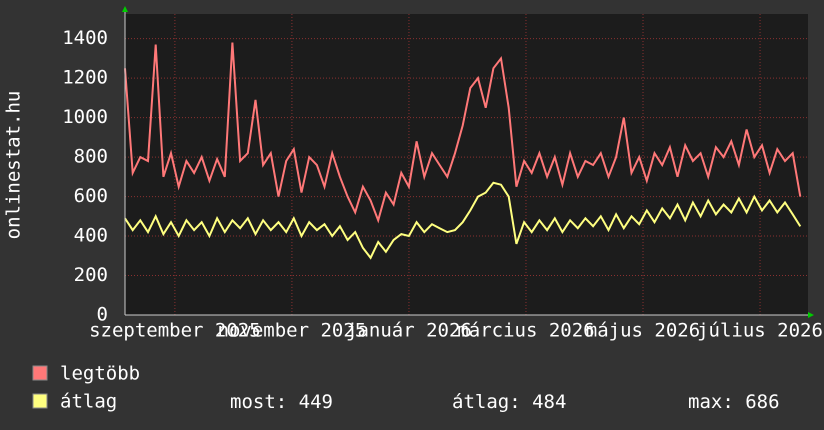 Image resolution: width=824 pixels, height=430 pixels. What do you see at coordinates (91, 196) in the screenshot?
I see `y-tick-label: 600` at bounding box center [91, 196].